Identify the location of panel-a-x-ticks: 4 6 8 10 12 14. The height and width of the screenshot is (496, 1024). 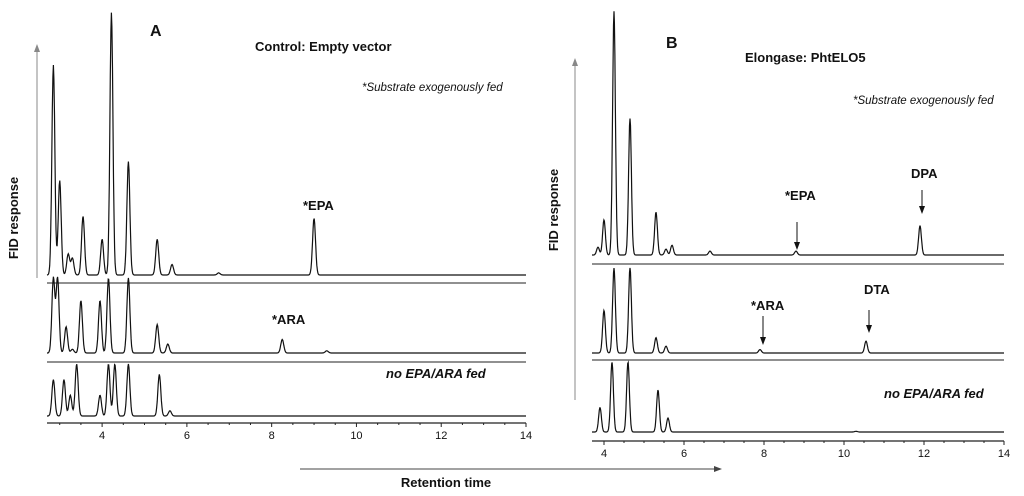
(295, 432).